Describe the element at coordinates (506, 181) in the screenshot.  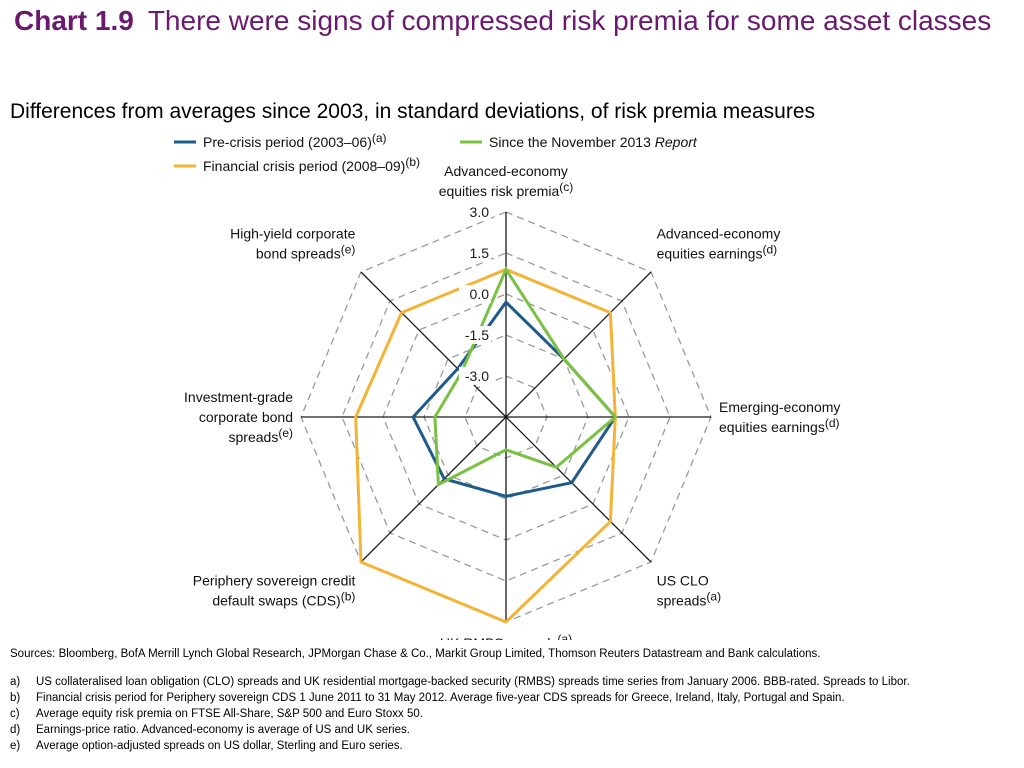
I see `axis-label: Advanced-economy equities risk premia(c)` at that location.